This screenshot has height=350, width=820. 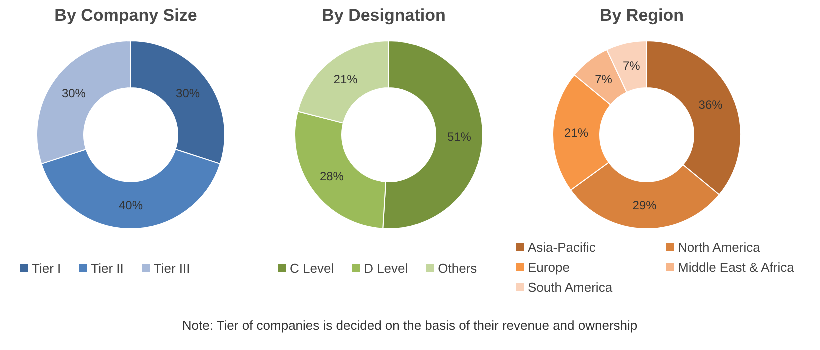 I want to click on data-label: 40%, so click(x=131, y=205).